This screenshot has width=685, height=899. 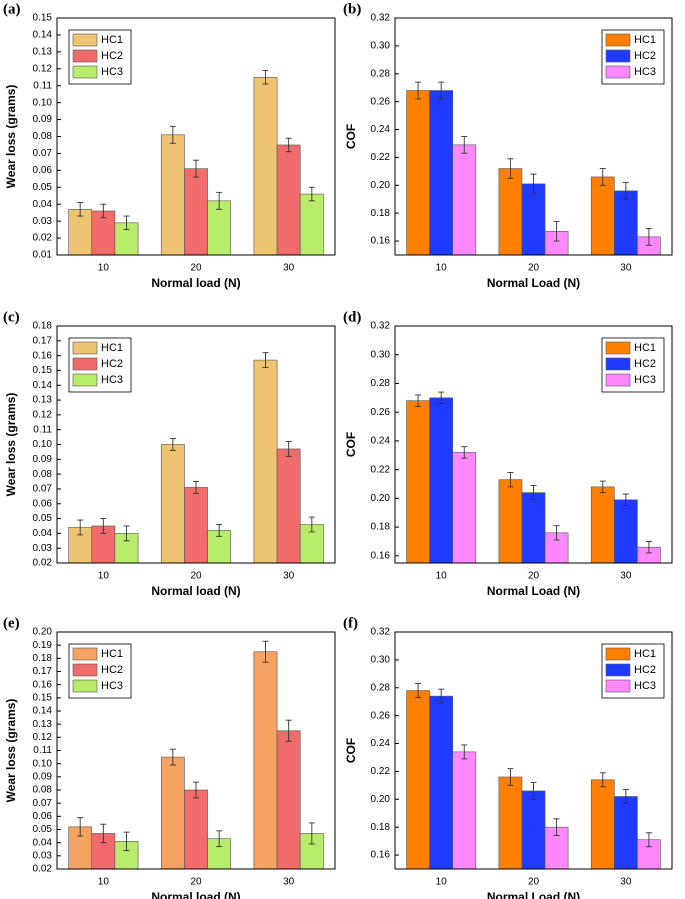 What do you see at coordinates (43, 548) in the screenshot?
I see `y-tick-label: 0.03` at bounding box center [43, 548].